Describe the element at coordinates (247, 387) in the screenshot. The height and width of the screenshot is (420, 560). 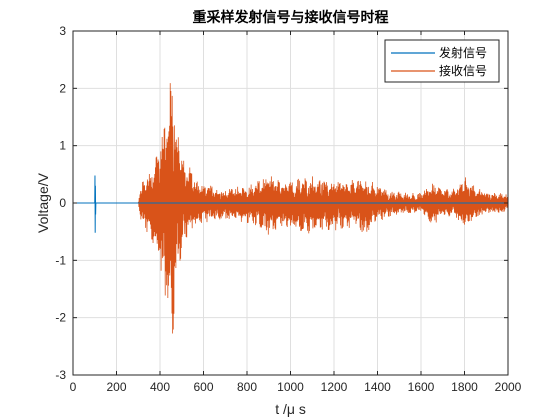
I see `x-tick-label: 800` at that location.